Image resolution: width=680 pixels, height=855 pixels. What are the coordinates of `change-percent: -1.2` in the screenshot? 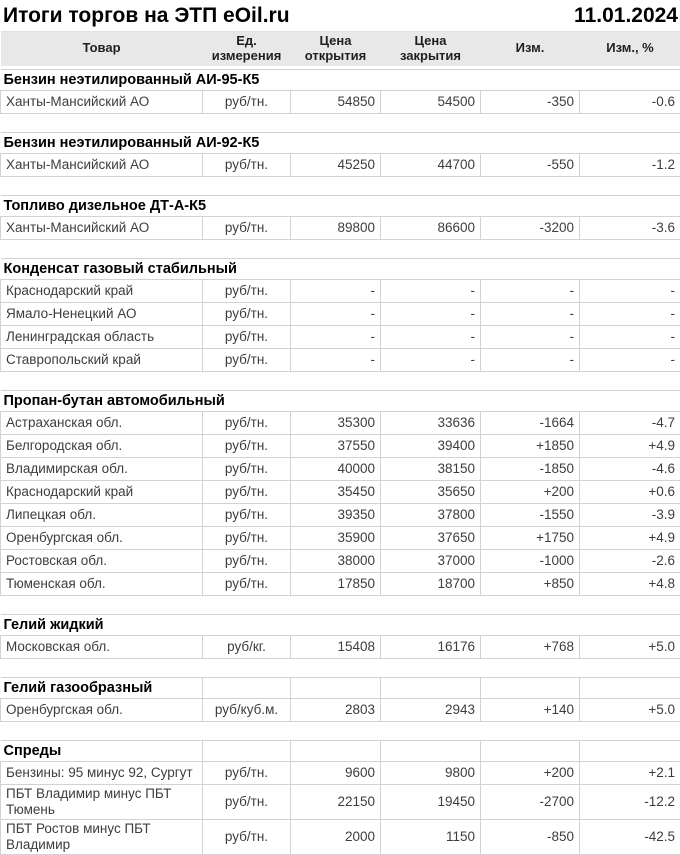 It's located at (630, 165).